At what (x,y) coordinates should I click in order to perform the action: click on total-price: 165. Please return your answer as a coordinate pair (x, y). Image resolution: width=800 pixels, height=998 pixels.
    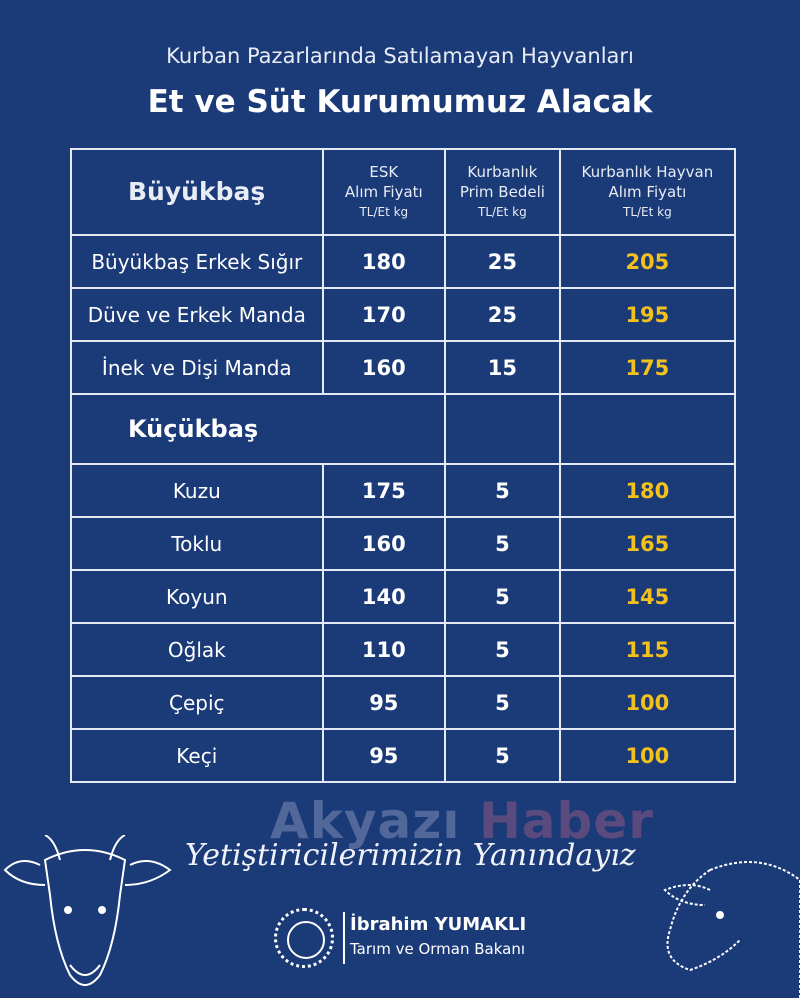
    Looking at the image, I should click on (647, 543).